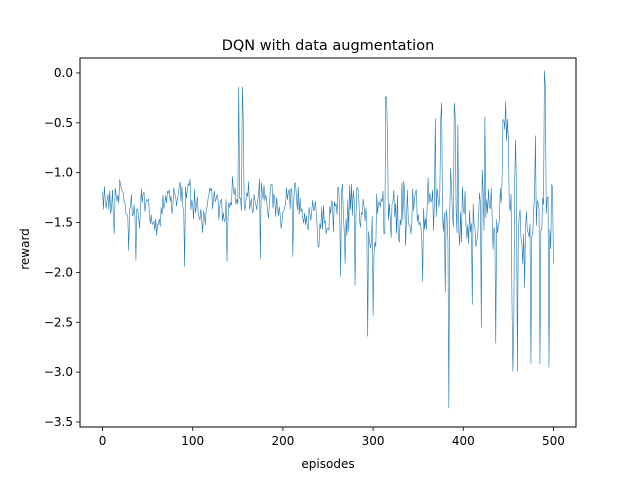 Image resolution: width=640 pixels, height=485 pixels. Describe the element at coordinates (63, 73) in the screenshot. I see `y-tick-label: 0.0` at that location.